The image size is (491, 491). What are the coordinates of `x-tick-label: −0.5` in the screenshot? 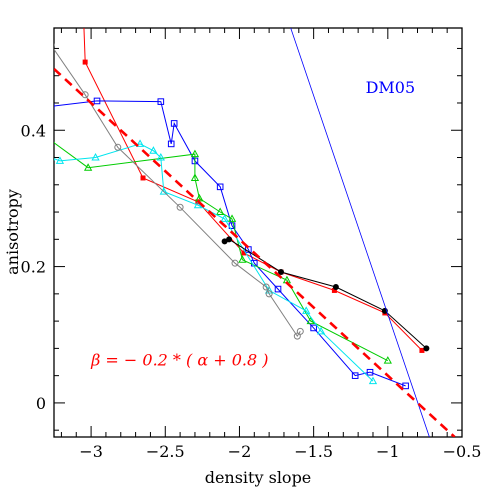 It's located at (462, 451).